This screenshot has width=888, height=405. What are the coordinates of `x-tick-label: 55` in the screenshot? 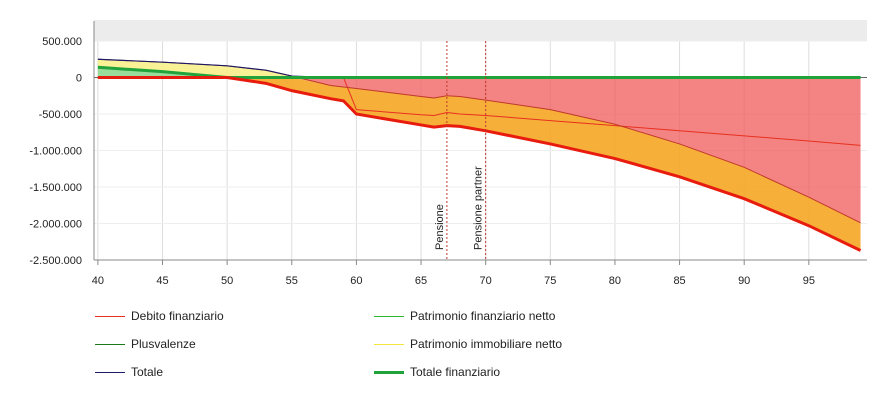 It's located at (292, 281).